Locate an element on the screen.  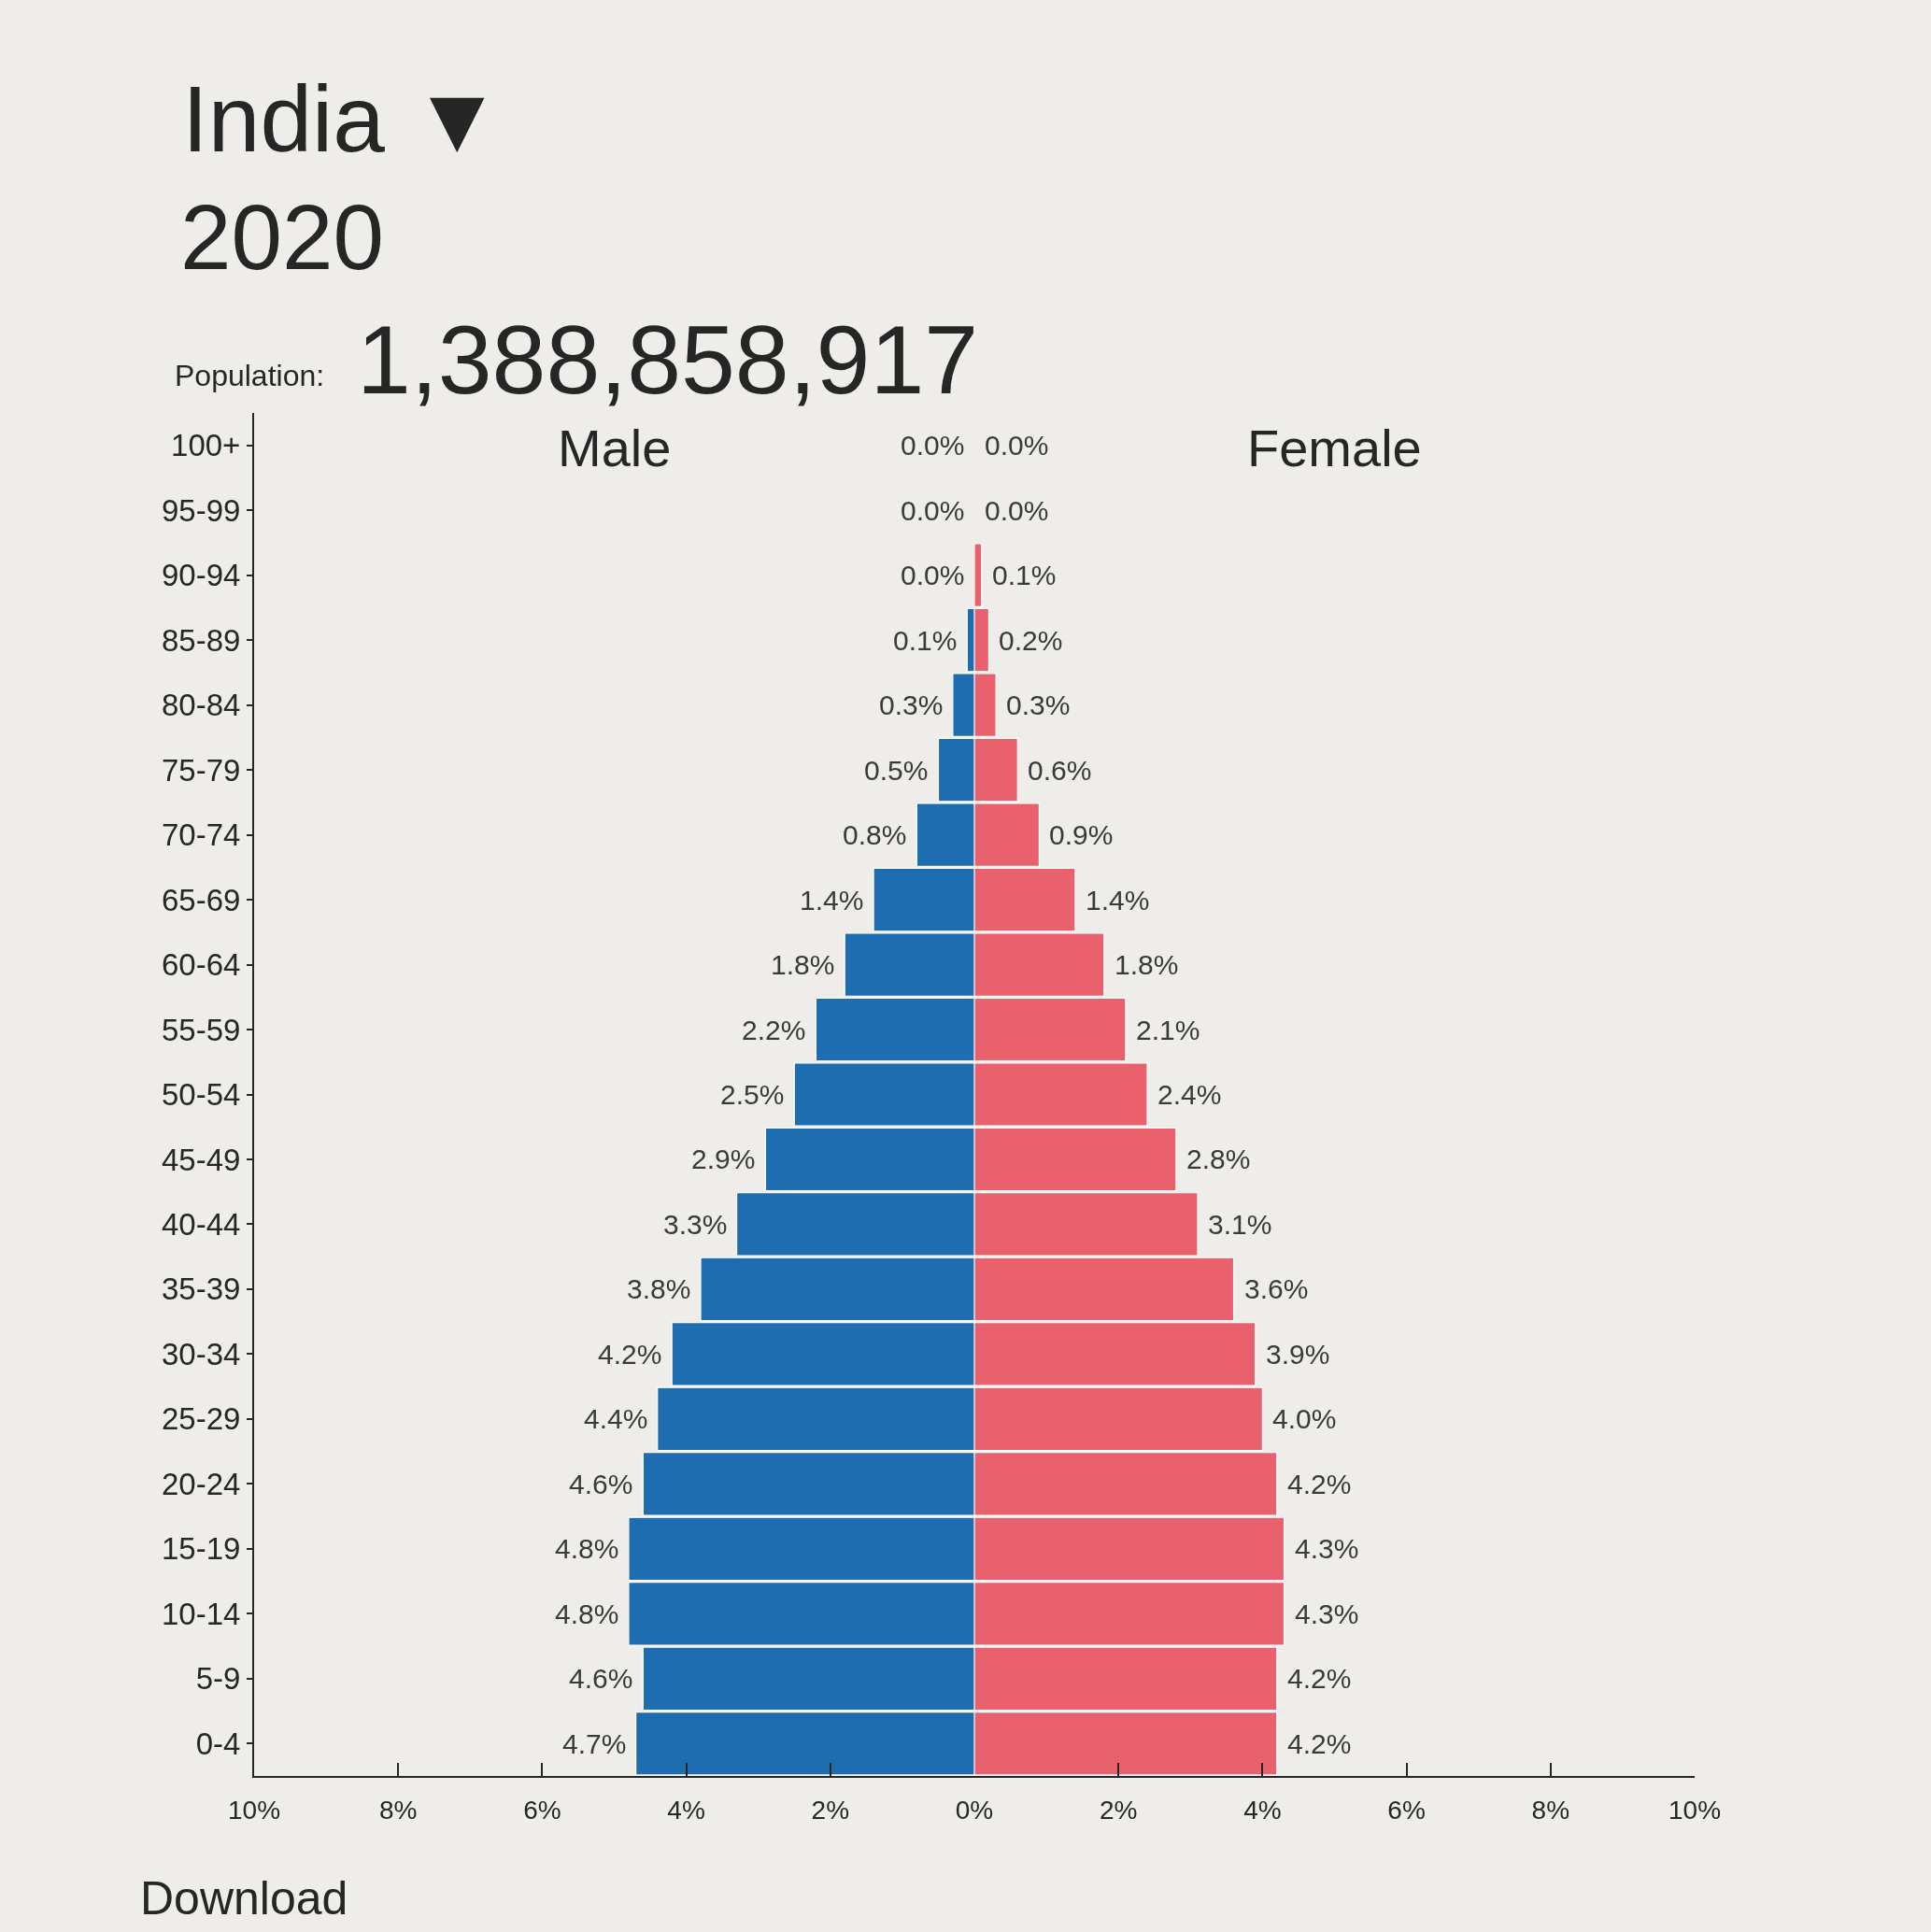
y-tick-label: 5-9 is located at coordinates (218, 1679).